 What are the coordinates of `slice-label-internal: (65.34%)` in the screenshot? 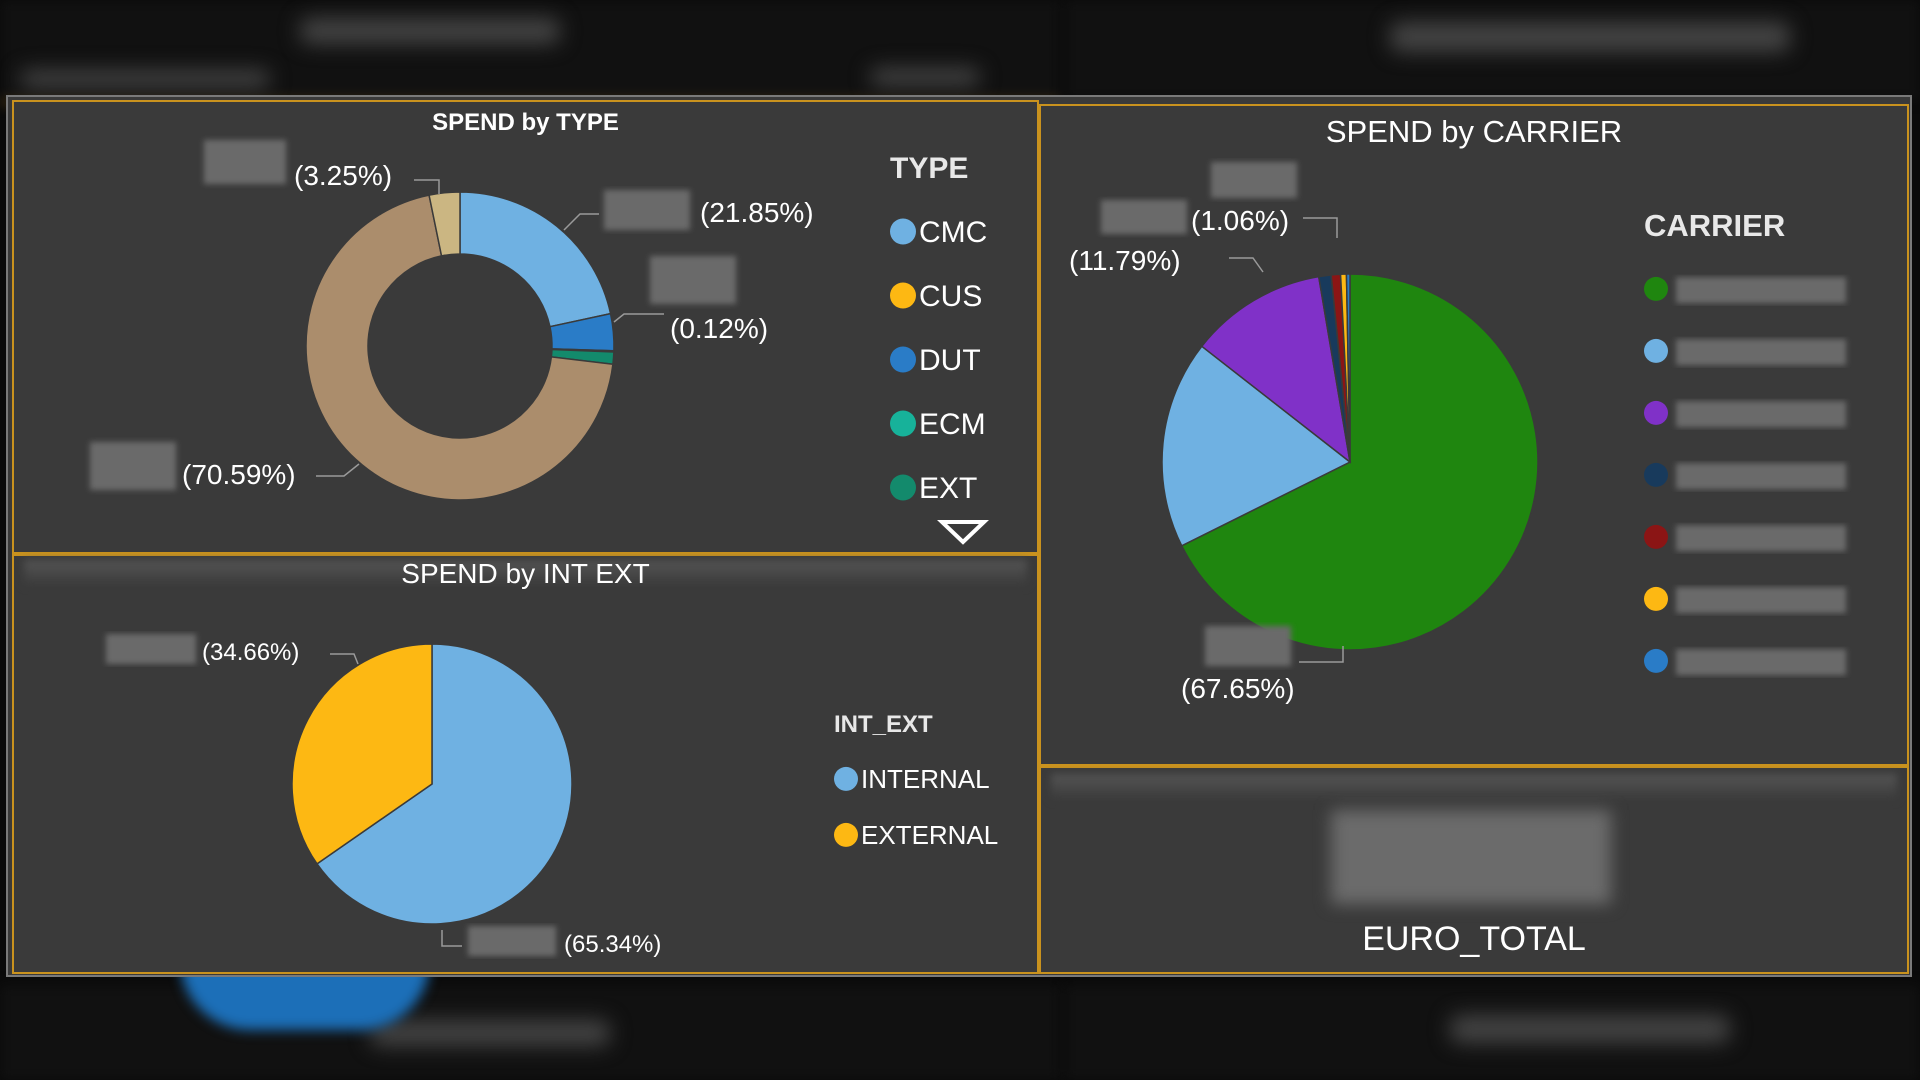 It's located at (612, 944).